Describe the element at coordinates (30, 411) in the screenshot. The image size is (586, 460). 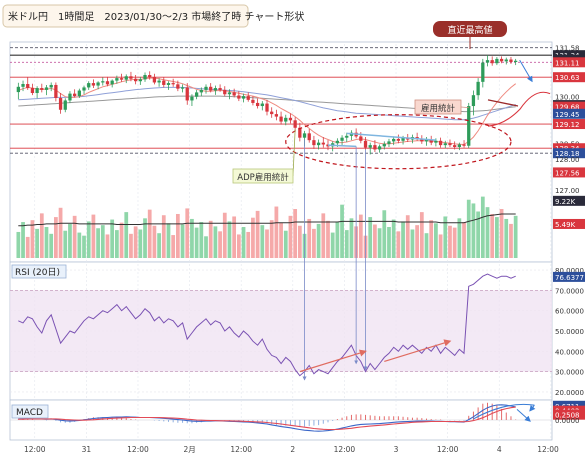
I see `macd-title-box: MACD` at that location.